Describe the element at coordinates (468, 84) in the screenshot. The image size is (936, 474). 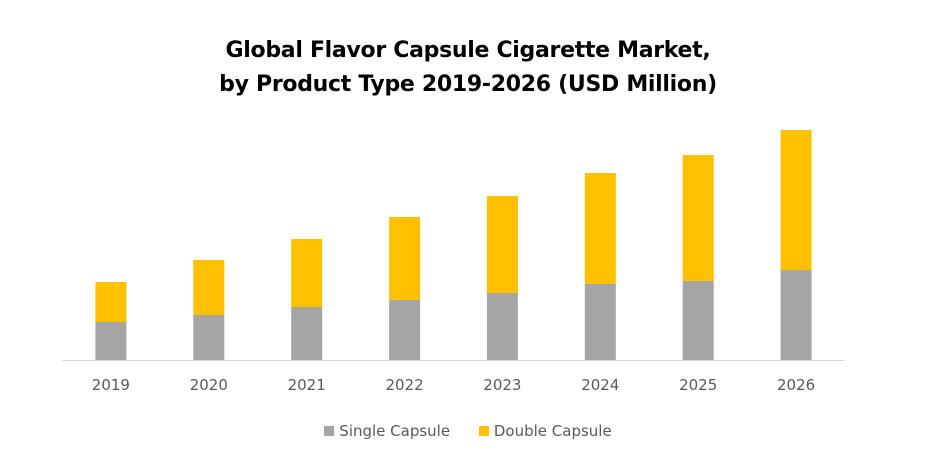
I see `chart-title-line2: by Product Type 2019-2026 (USD Million)` at that location.